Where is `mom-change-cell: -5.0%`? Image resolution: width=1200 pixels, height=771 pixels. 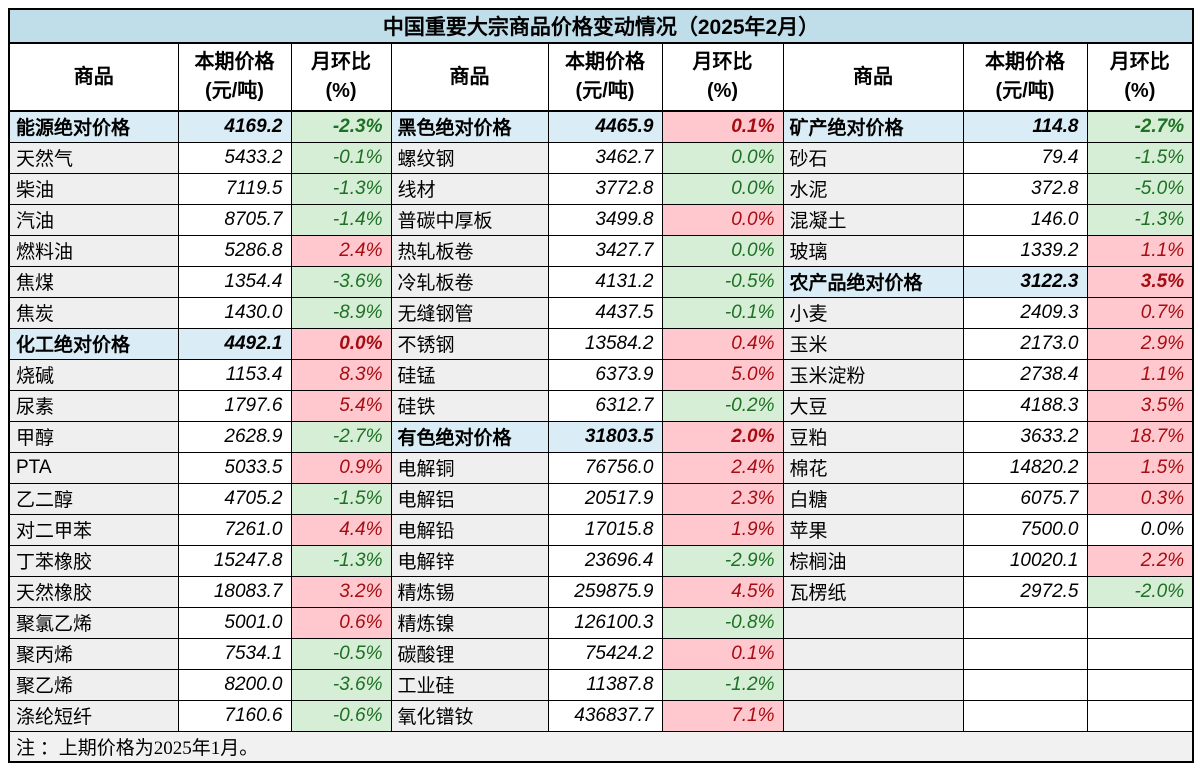 mom-change-cell: -5.0% is located at coordinates (1140, 188).